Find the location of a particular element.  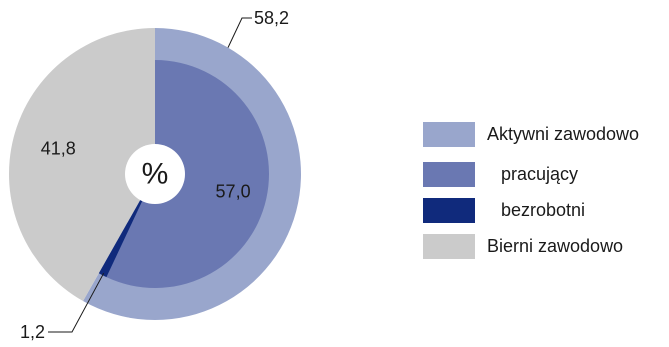

legend-swatch-bierni-zawodowo is located at coordinates (449, 246).